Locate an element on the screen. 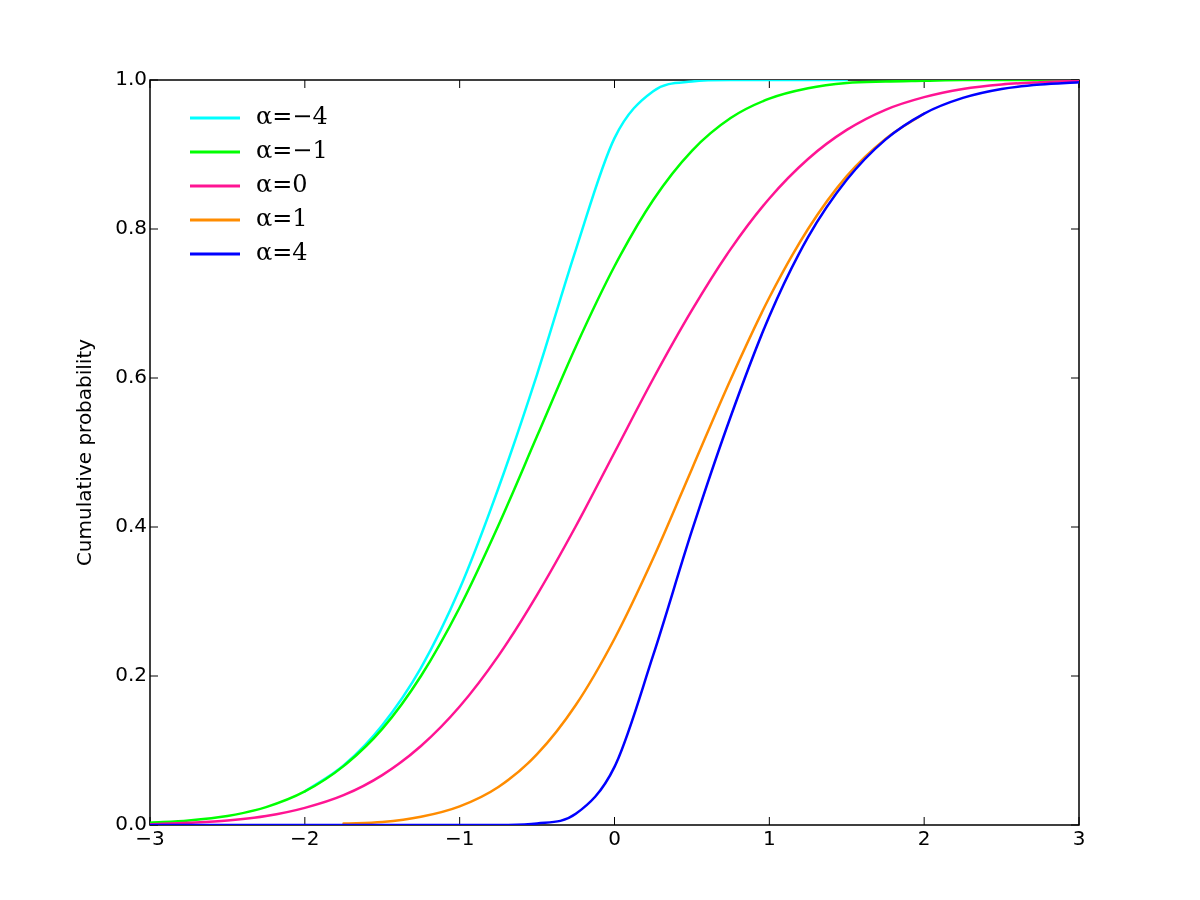 This screenshot has height=900, width=1200. y-tick-label: 1.0 is located at coordinates (131, 78).